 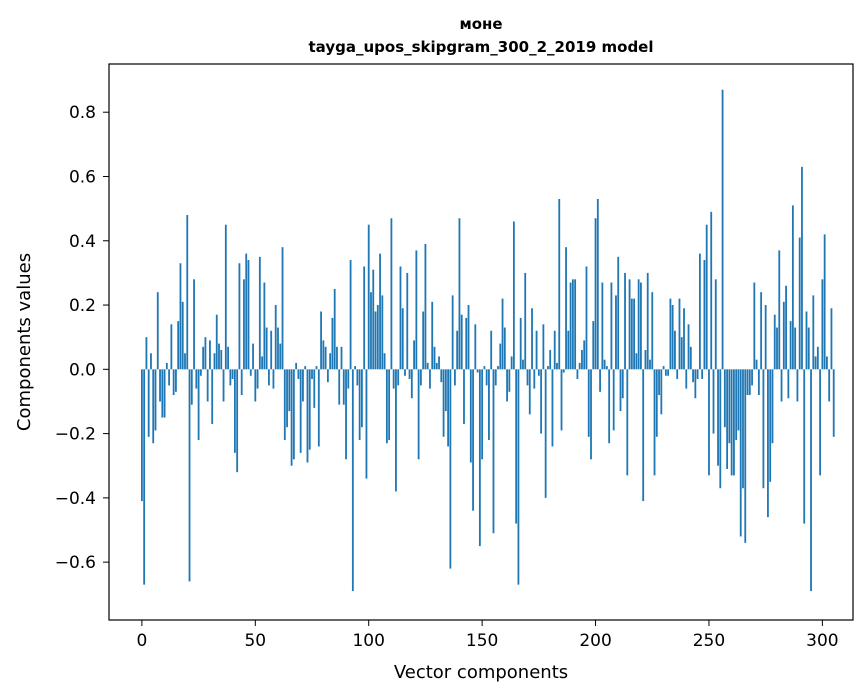 I want to click on y-tick-label-3: 0.0, so click(x=82, y=370).